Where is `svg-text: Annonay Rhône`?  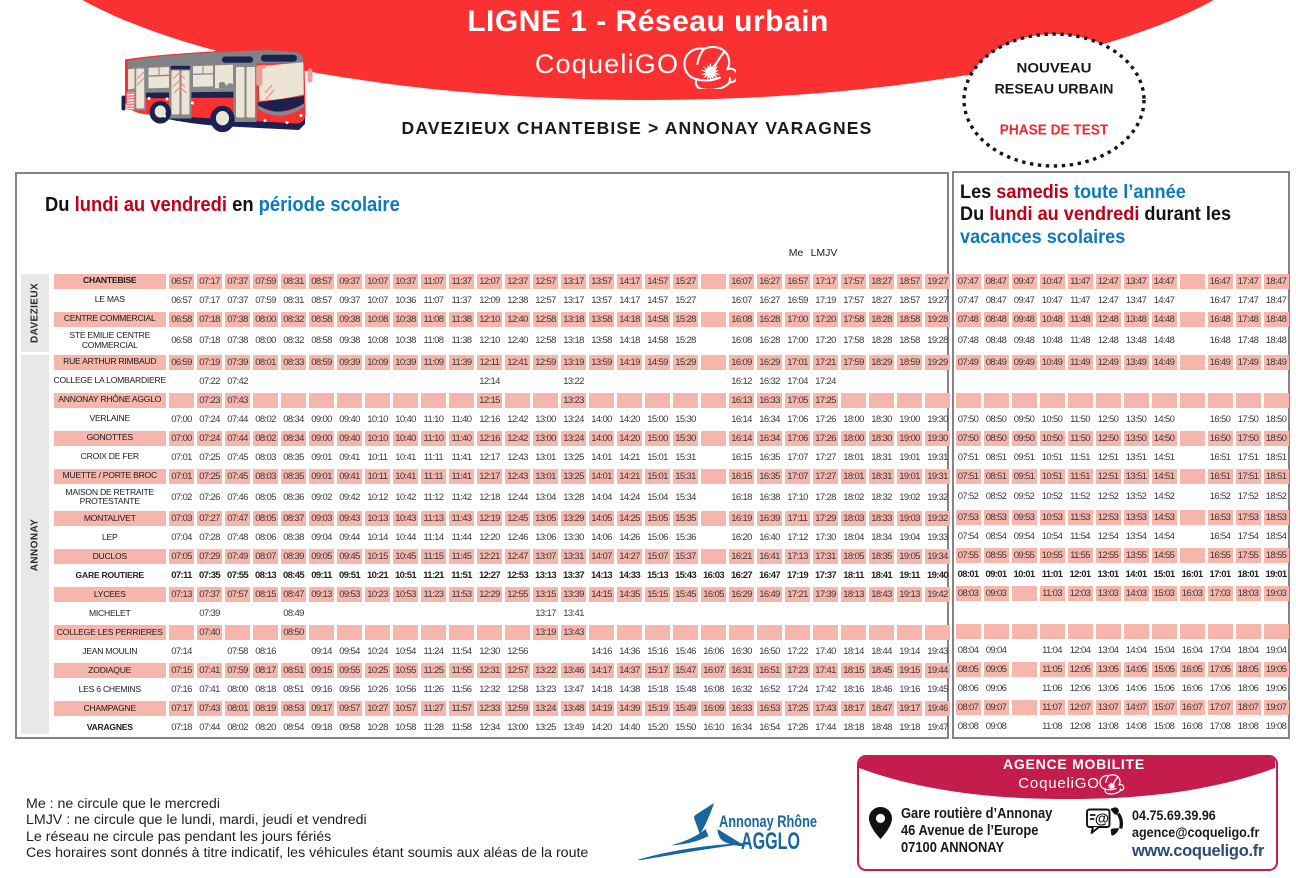 svg-text: Annonay Rhône is located at coordinates (768, 822).